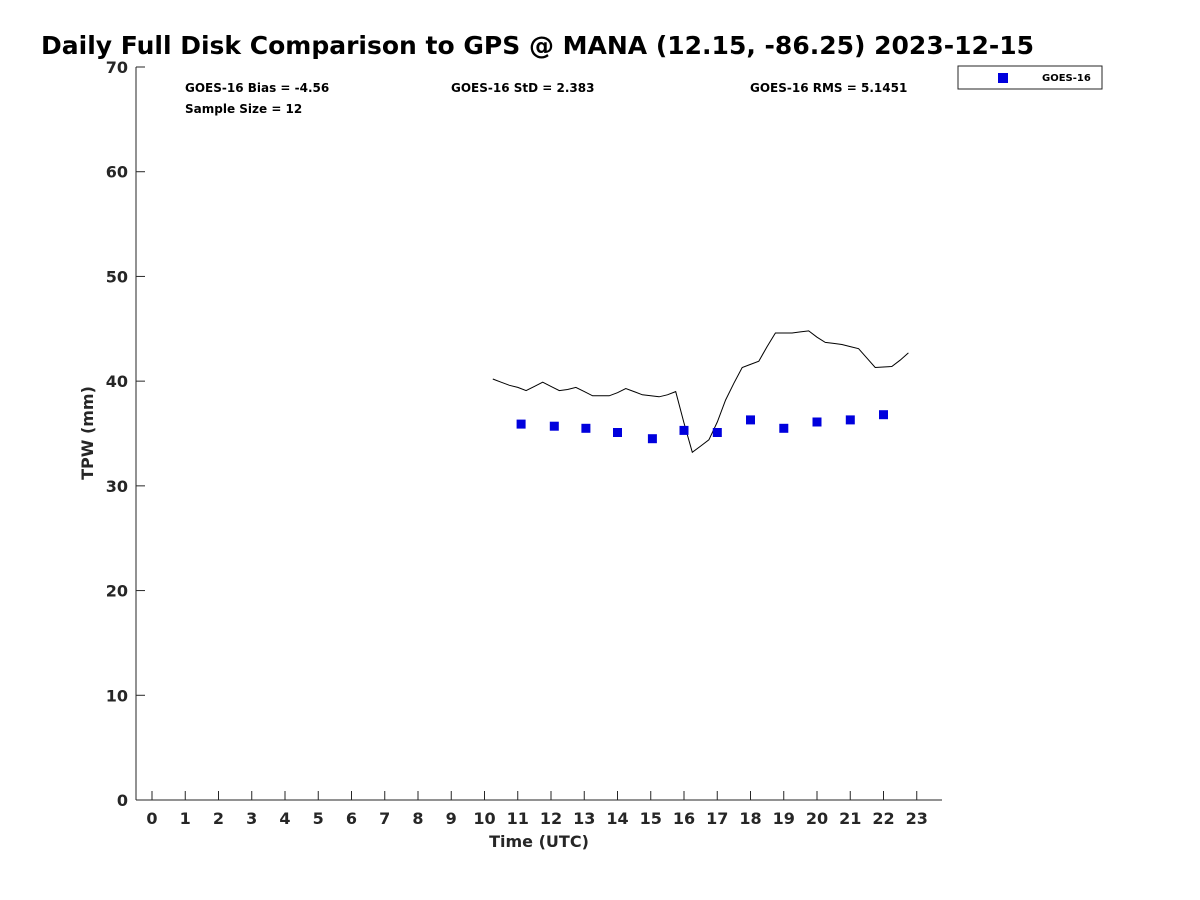  Describe the element at coordinates (185, 818) in the screenshot. I see `x-tick-label: 1` at that location.